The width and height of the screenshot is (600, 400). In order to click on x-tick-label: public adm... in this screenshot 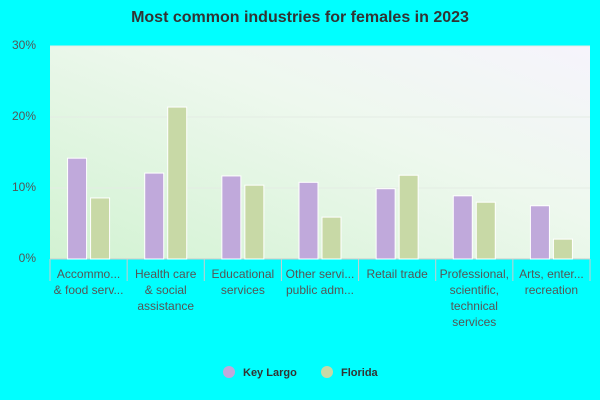, I will do `click(320, 290)`.